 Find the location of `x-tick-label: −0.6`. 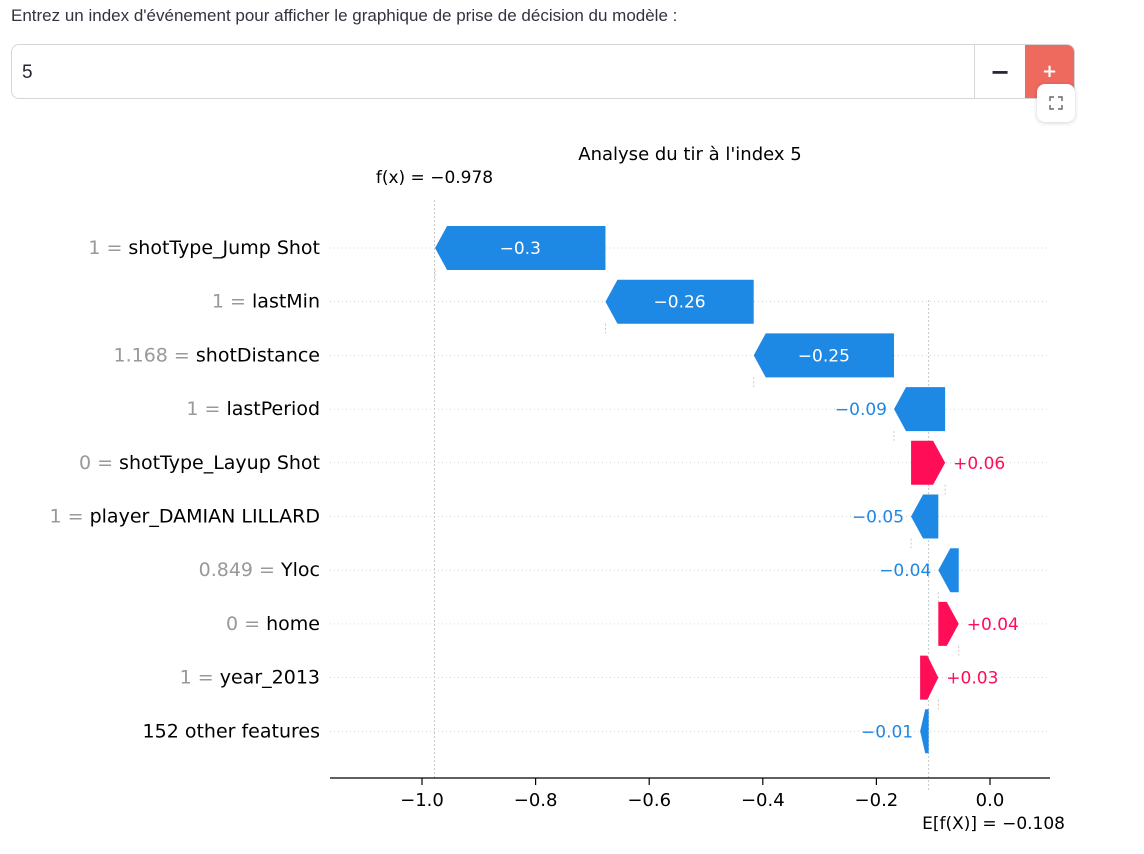

x-tick-label: −0.6 is located at coordinates (649, 800).